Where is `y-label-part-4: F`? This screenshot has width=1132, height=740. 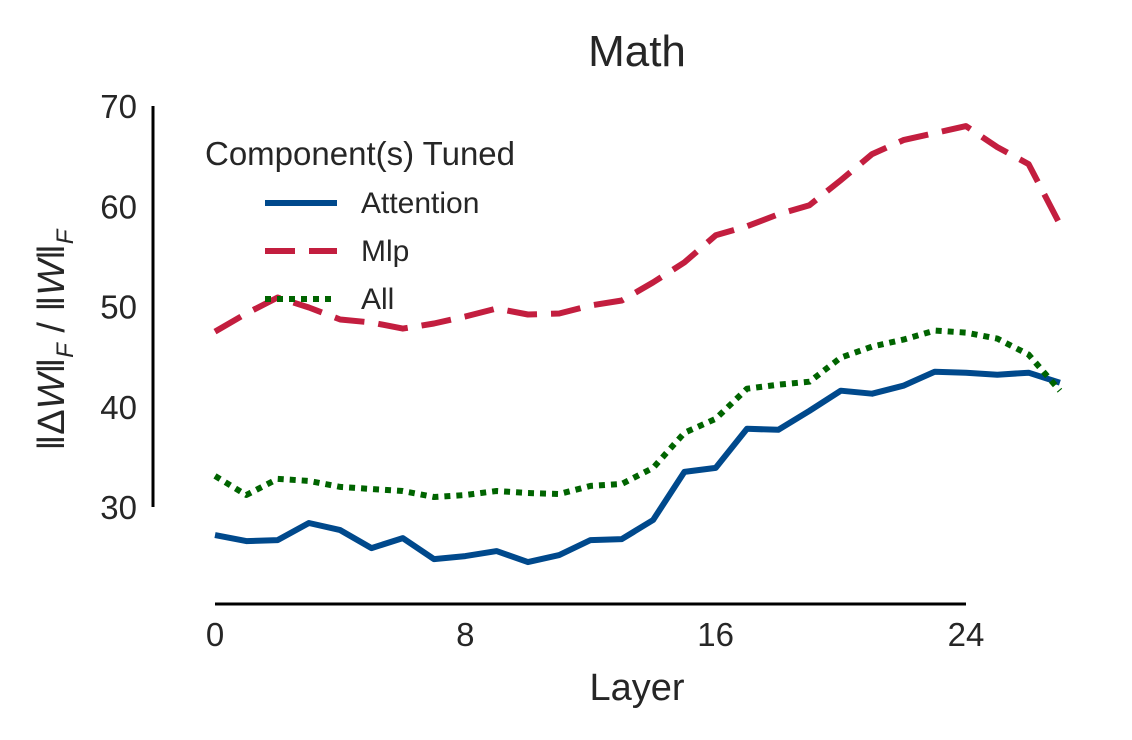
y-label-part-4: F is located at coordinates (65, 350).